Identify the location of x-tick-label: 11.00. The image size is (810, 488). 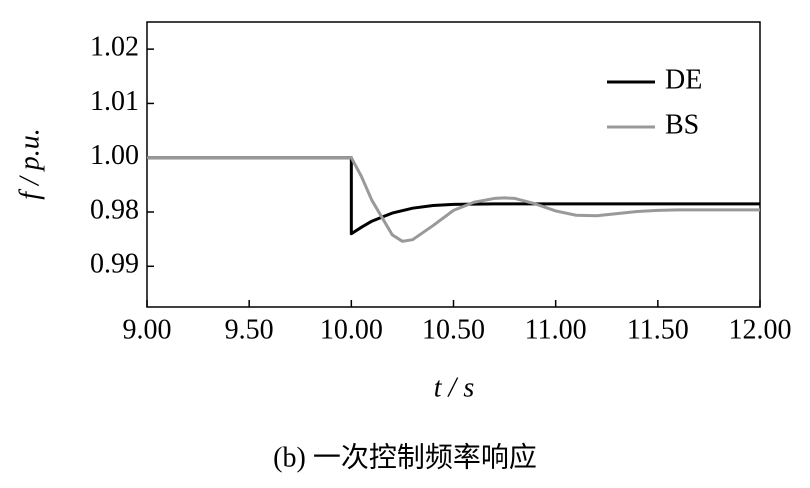
(556, 329).